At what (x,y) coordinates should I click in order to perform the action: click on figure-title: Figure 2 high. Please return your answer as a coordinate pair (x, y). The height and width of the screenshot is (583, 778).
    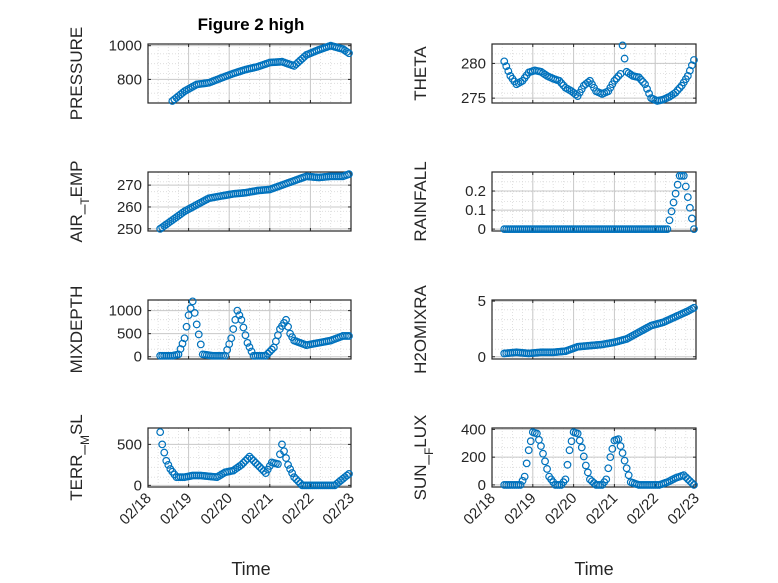
    Looking at the image, I should click on (251, 24).